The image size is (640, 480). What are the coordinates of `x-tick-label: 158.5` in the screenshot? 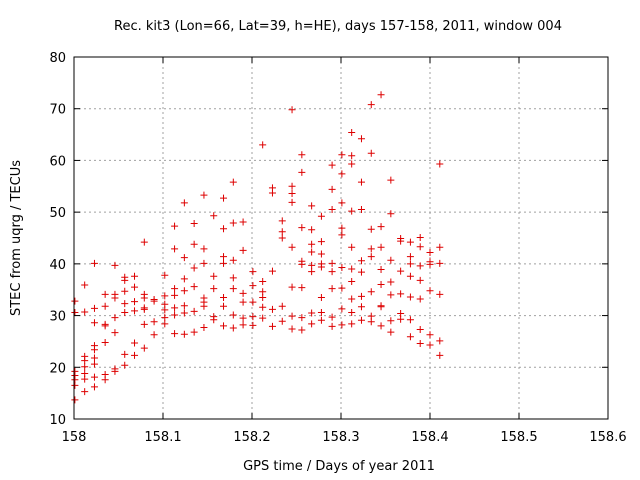 It's located at (518, 437).